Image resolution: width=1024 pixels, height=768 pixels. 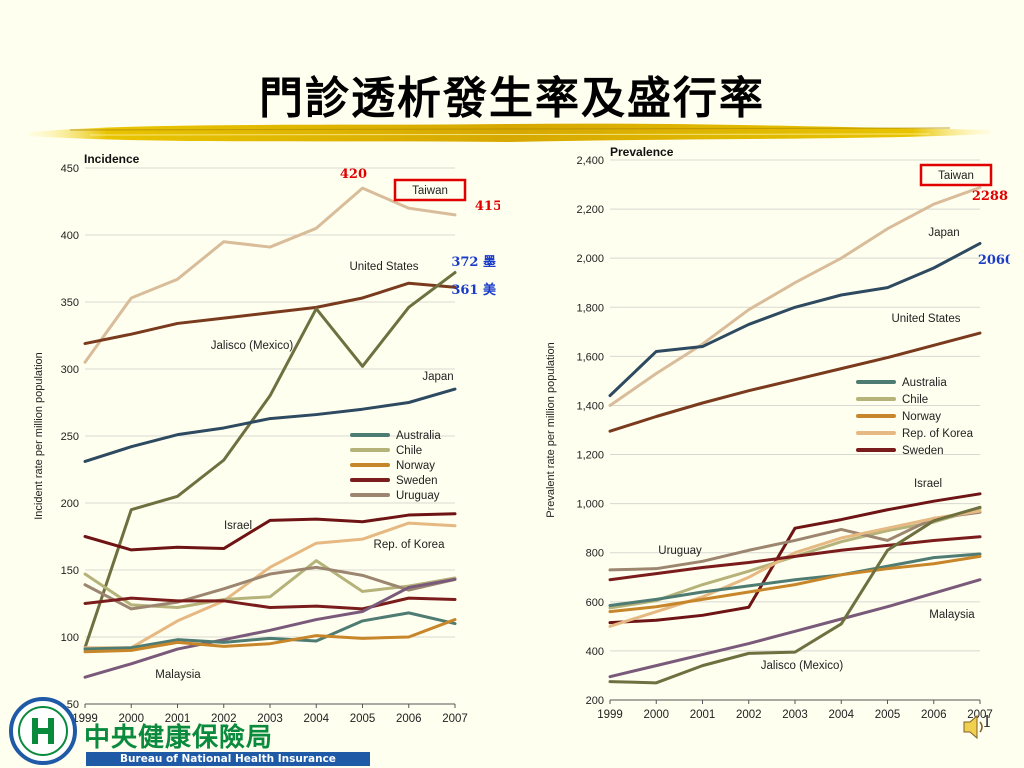 I want to click on incidence-value-annotation: 361 美, so click(x=474, y=290).